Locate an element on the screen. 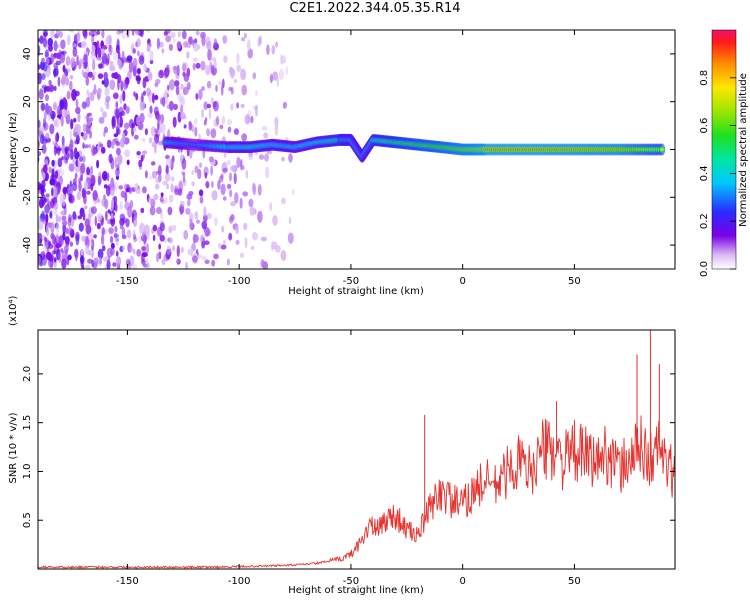 This screenshot has height=600, width=750. spectrogram-band is located at coordinates (414, 148).